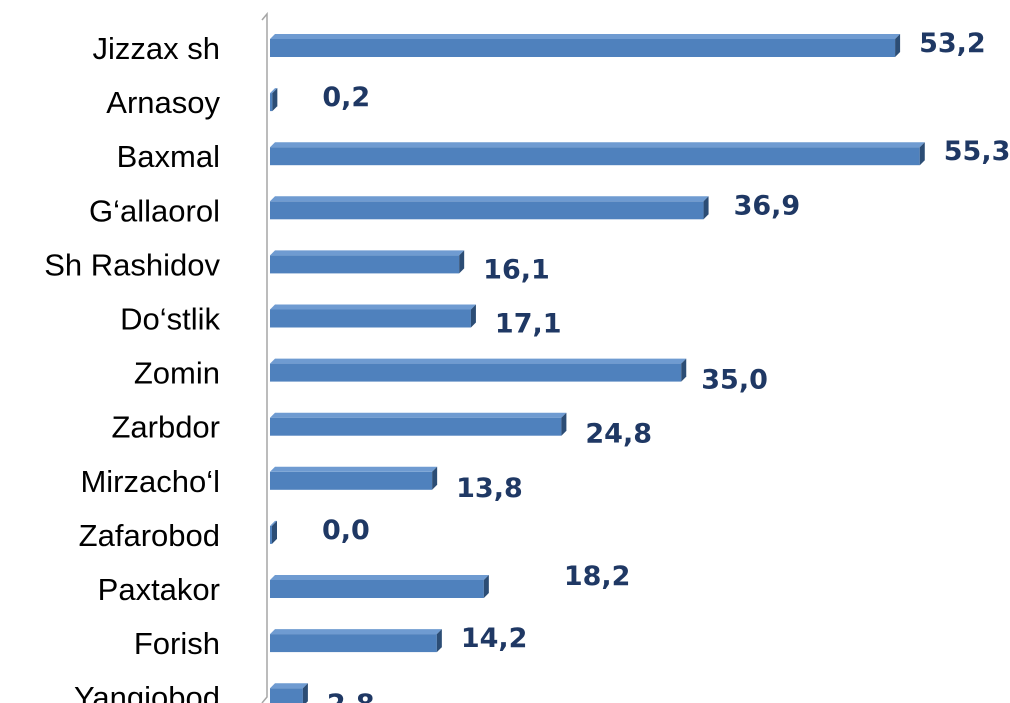 The width and height of the screenshot is (1010, 703). What do you see at coordinates (767, 205) in the screenshot?
I see `value-label: 36,9` at bounding box center [767, 205].